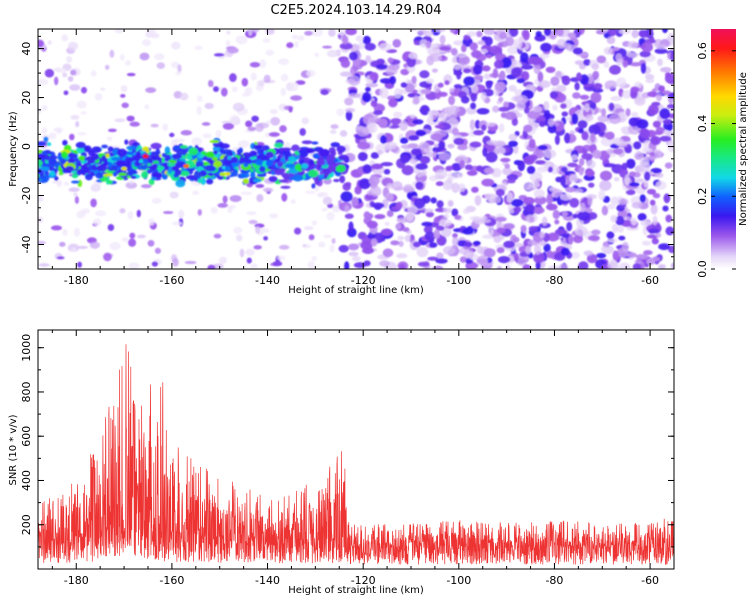 This screenshot has height=600, width=750. What do you see at coordinates (356, 290) in the screenshot?
I see `spectrogram-x-label: Height of straight line (km)` at bounding box center [356, 290].